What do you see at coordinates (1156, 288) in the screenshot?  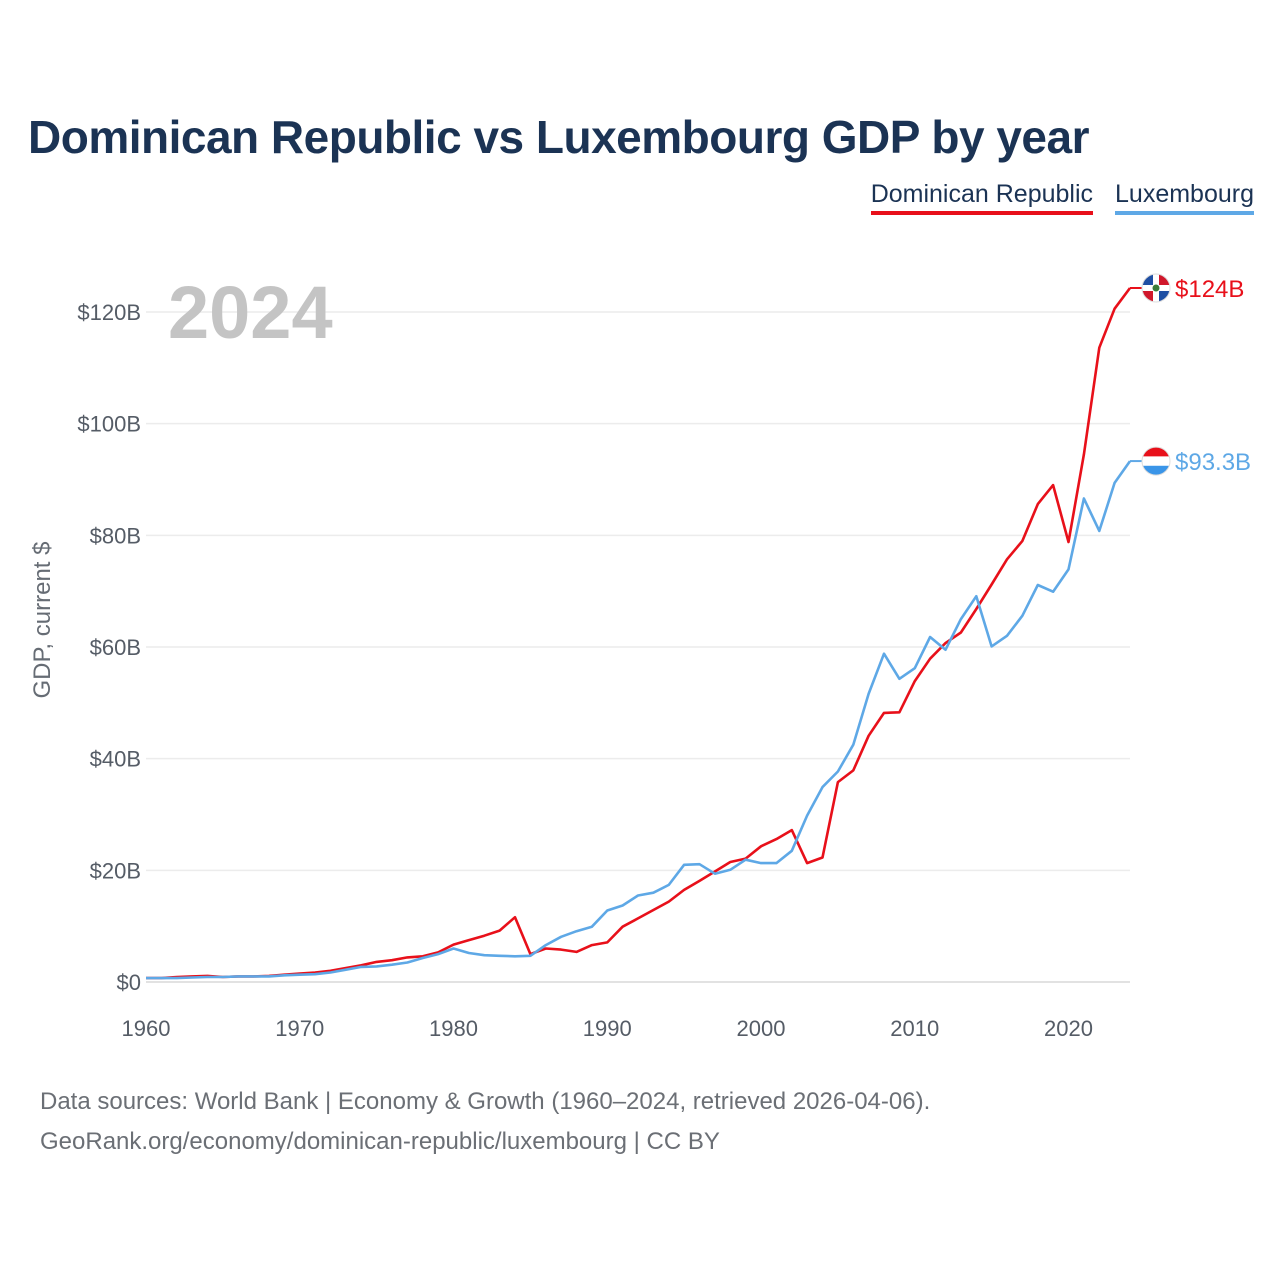 I see `flag-dominican-republic-icon` at bounding box center [1156, 288].